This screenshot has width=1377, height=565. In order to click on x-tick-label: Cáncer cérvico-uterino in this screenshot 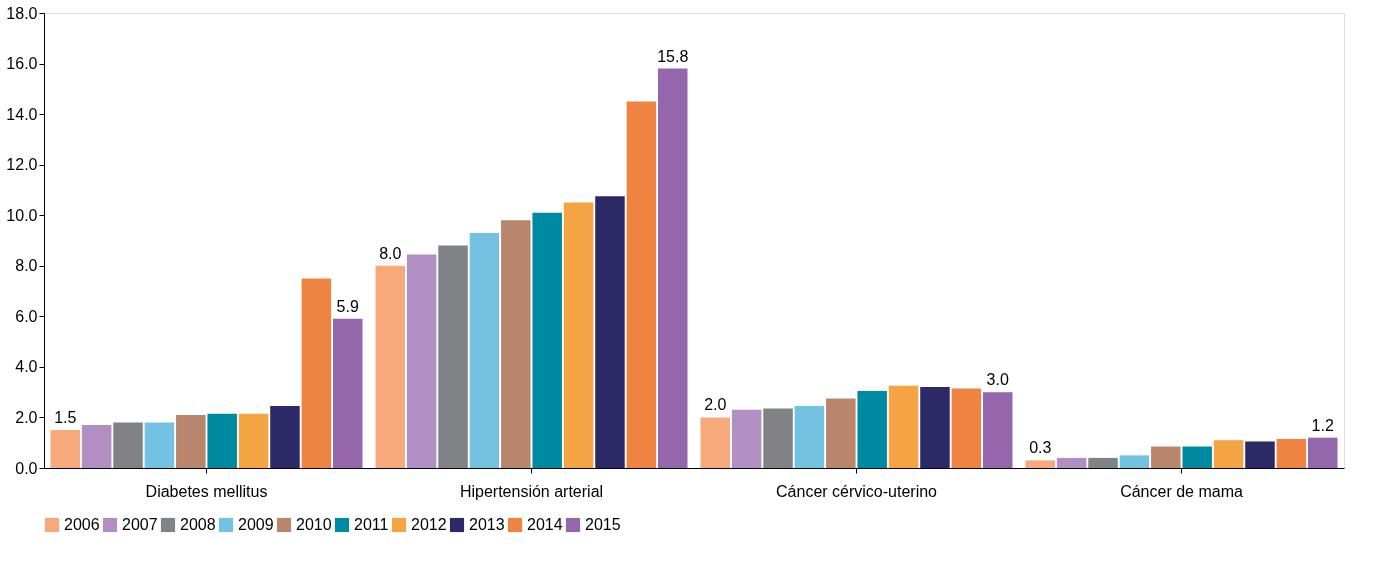, I will do `click(857, 491)`.